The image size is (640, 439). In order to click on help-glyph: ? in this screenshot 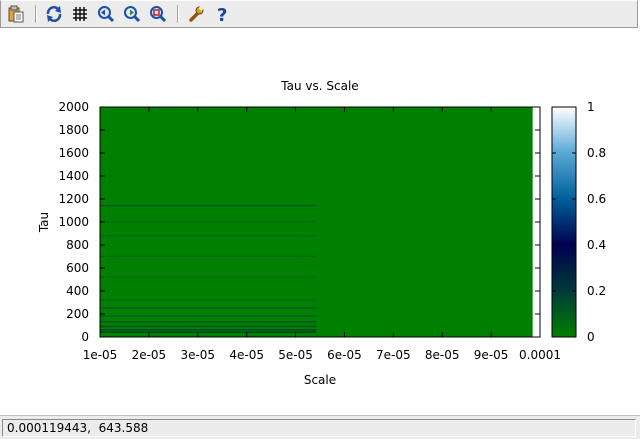, I will do `click(222, 14)`.